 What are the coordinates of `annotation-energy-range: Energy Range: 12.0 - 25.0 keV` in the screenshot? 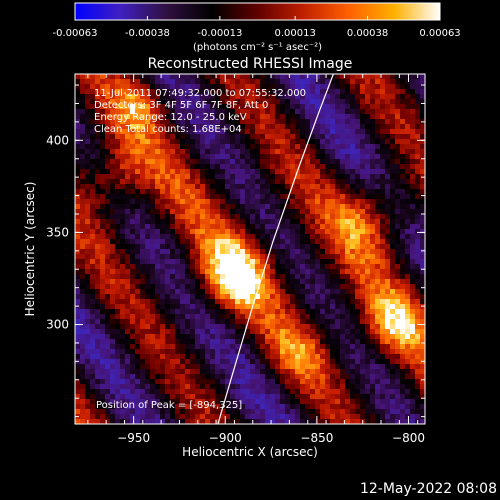 It's located at (170, 117).